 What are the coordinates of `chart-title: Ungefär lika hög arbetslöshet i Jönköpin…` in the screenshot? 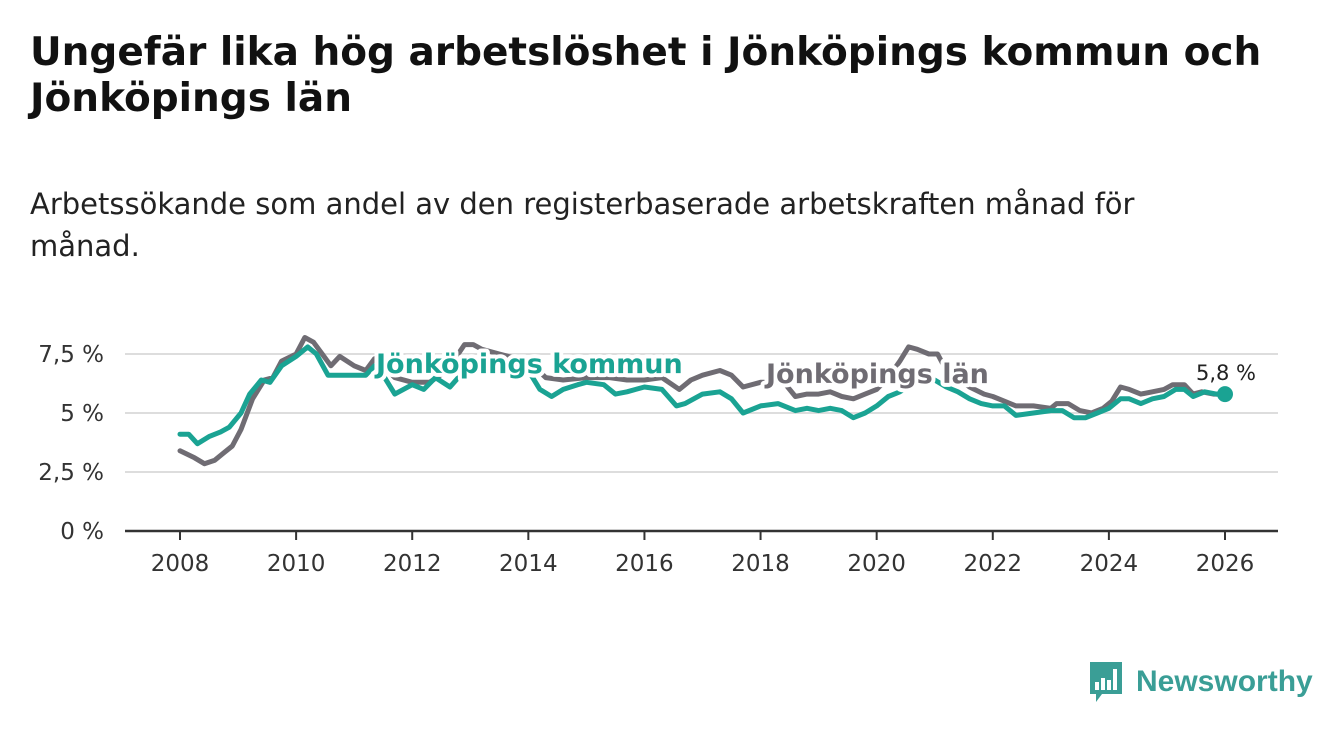 It's located at (646, 75).